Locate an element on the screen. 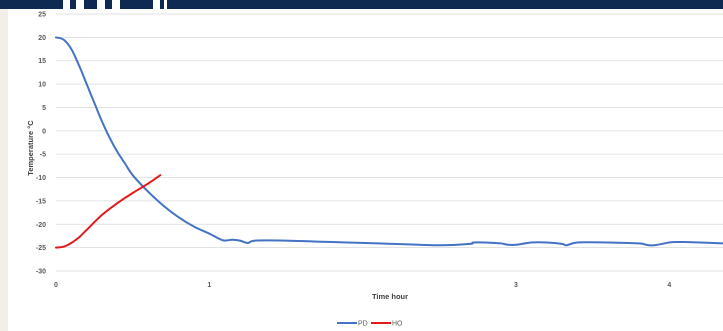 Image resolution: width=723 pixels, height=331 pixels. legend-label-pd: PD is located at coordinates (363, 324).